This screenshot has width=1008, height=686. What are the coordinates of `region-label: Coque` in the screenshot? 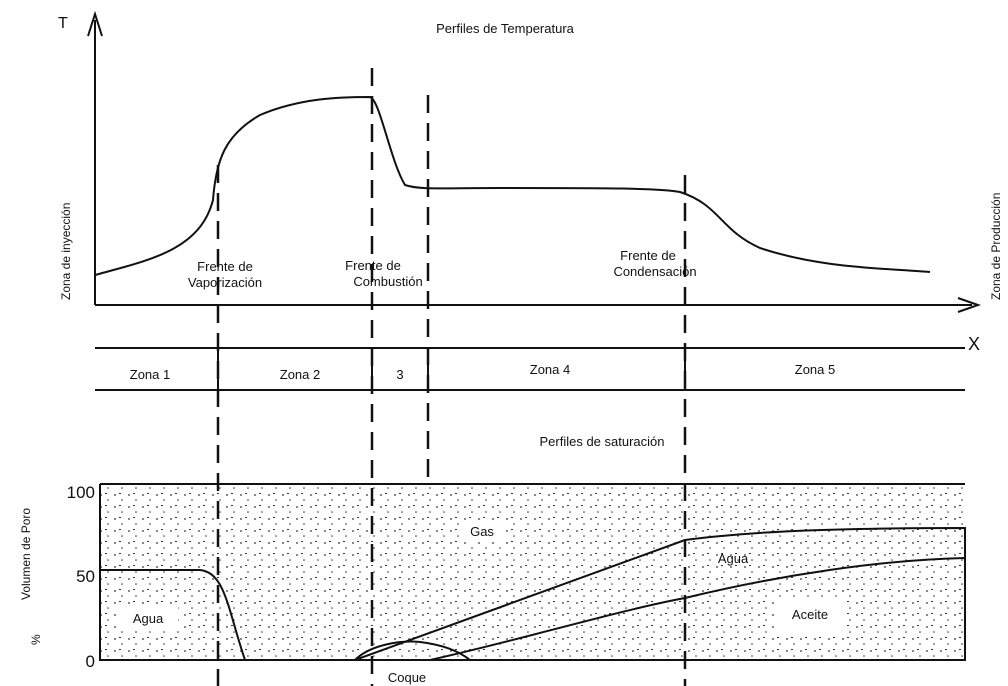 It's located at (407, 677).